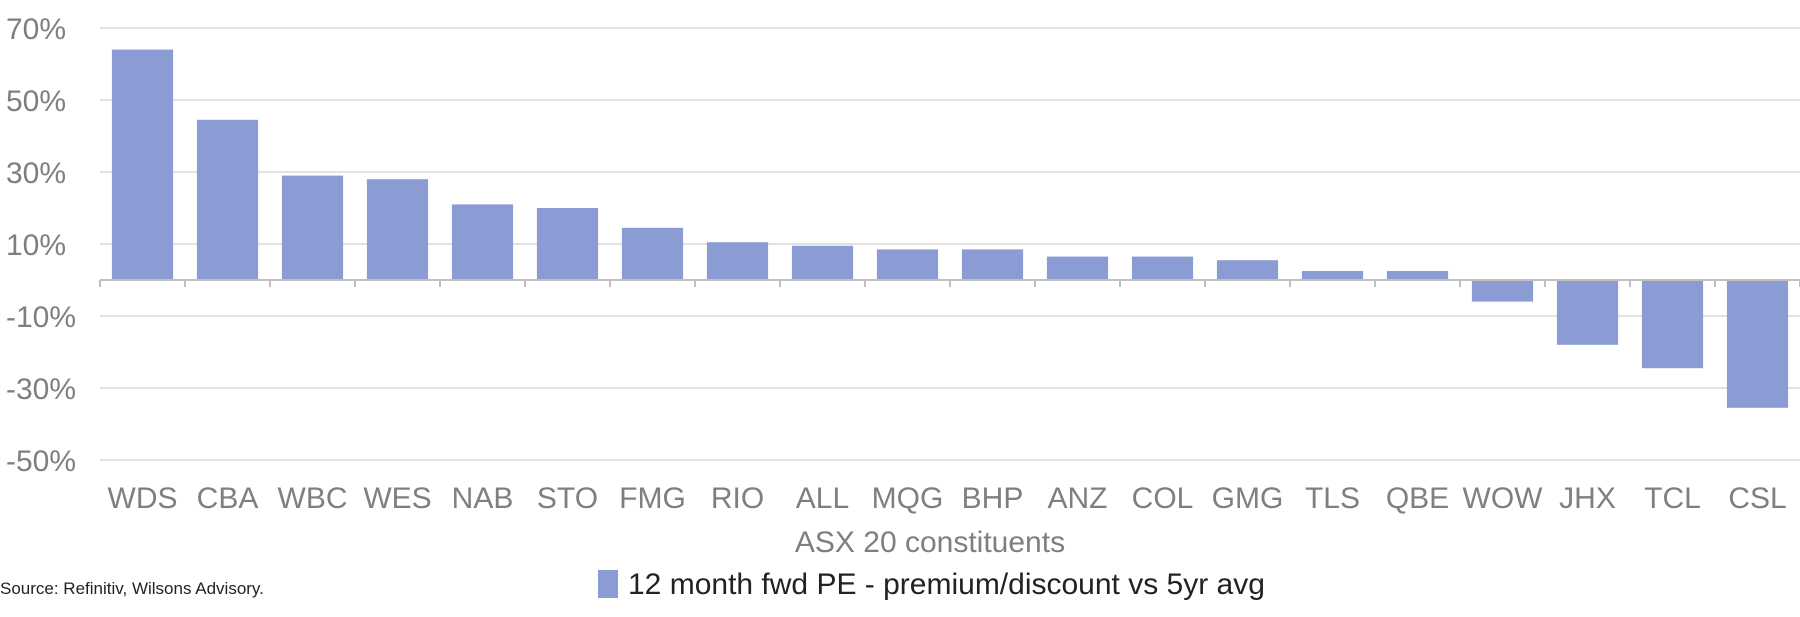  Describe the element at coordinates (36, 29) in the screenshot. I see `y-tick-label: 70%` at that location.